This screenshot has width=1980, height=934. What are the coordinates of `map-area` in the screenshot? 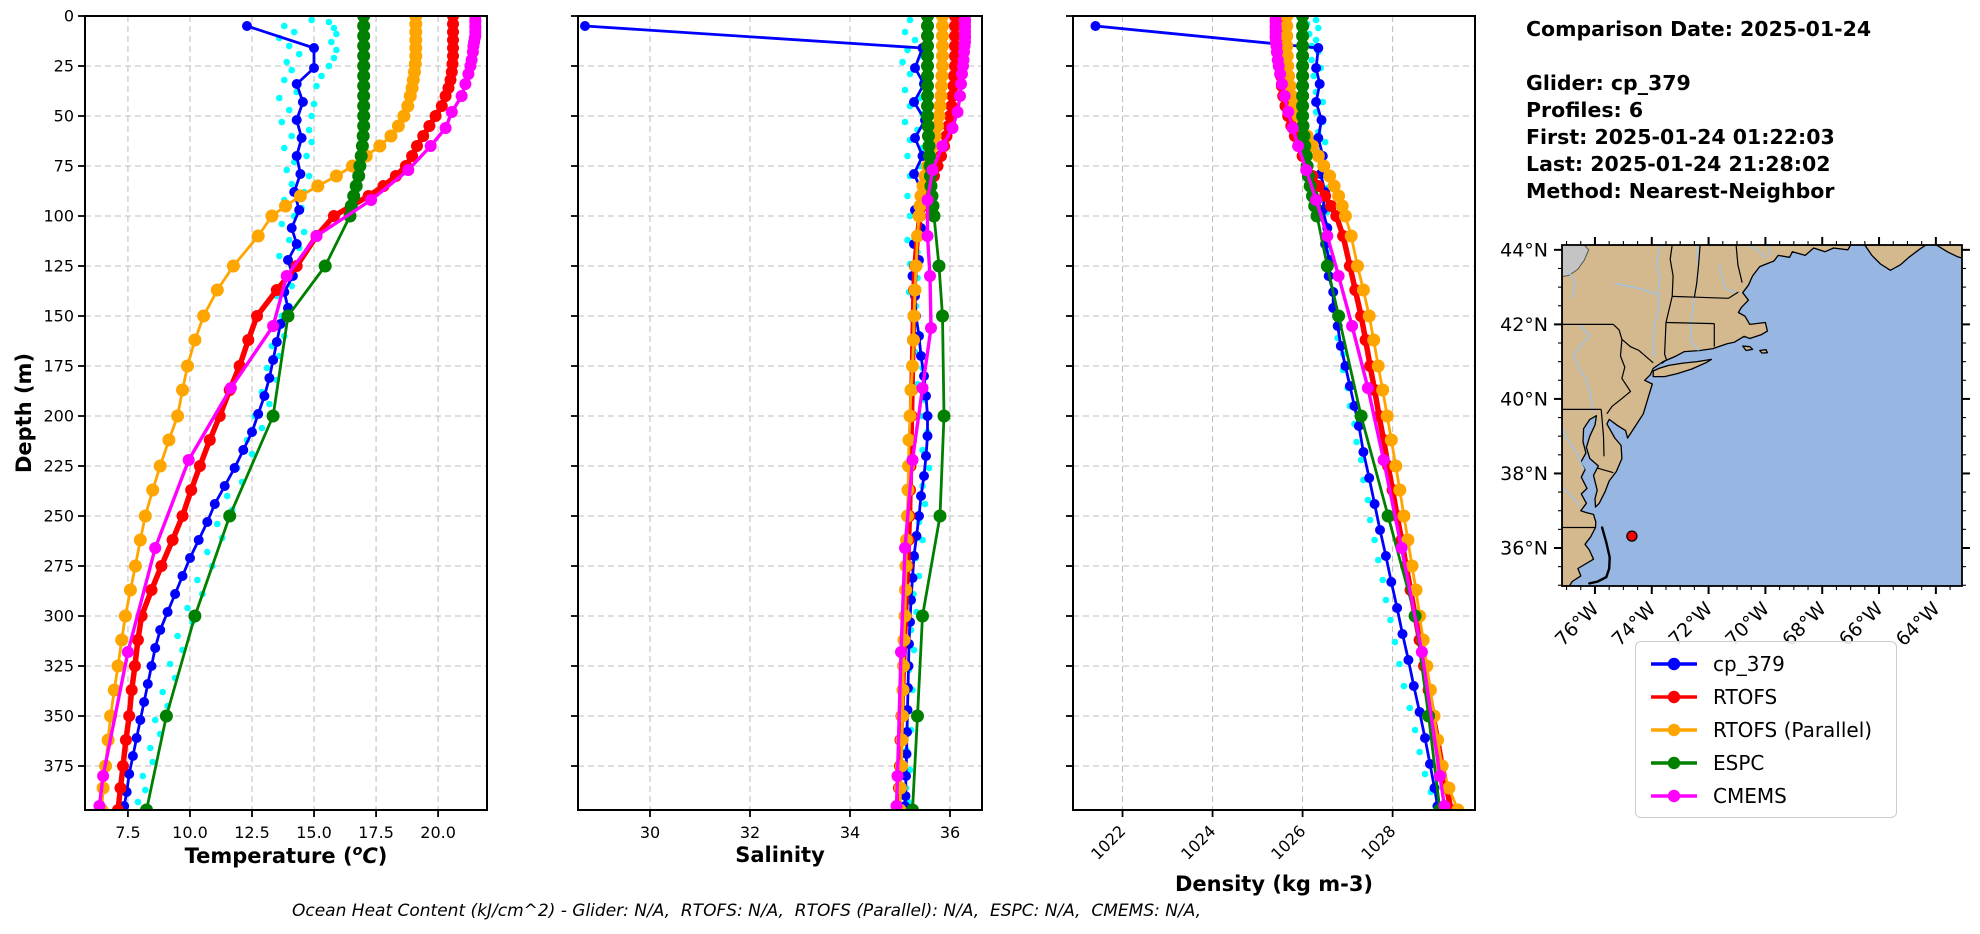 It's located at (1762, 415).